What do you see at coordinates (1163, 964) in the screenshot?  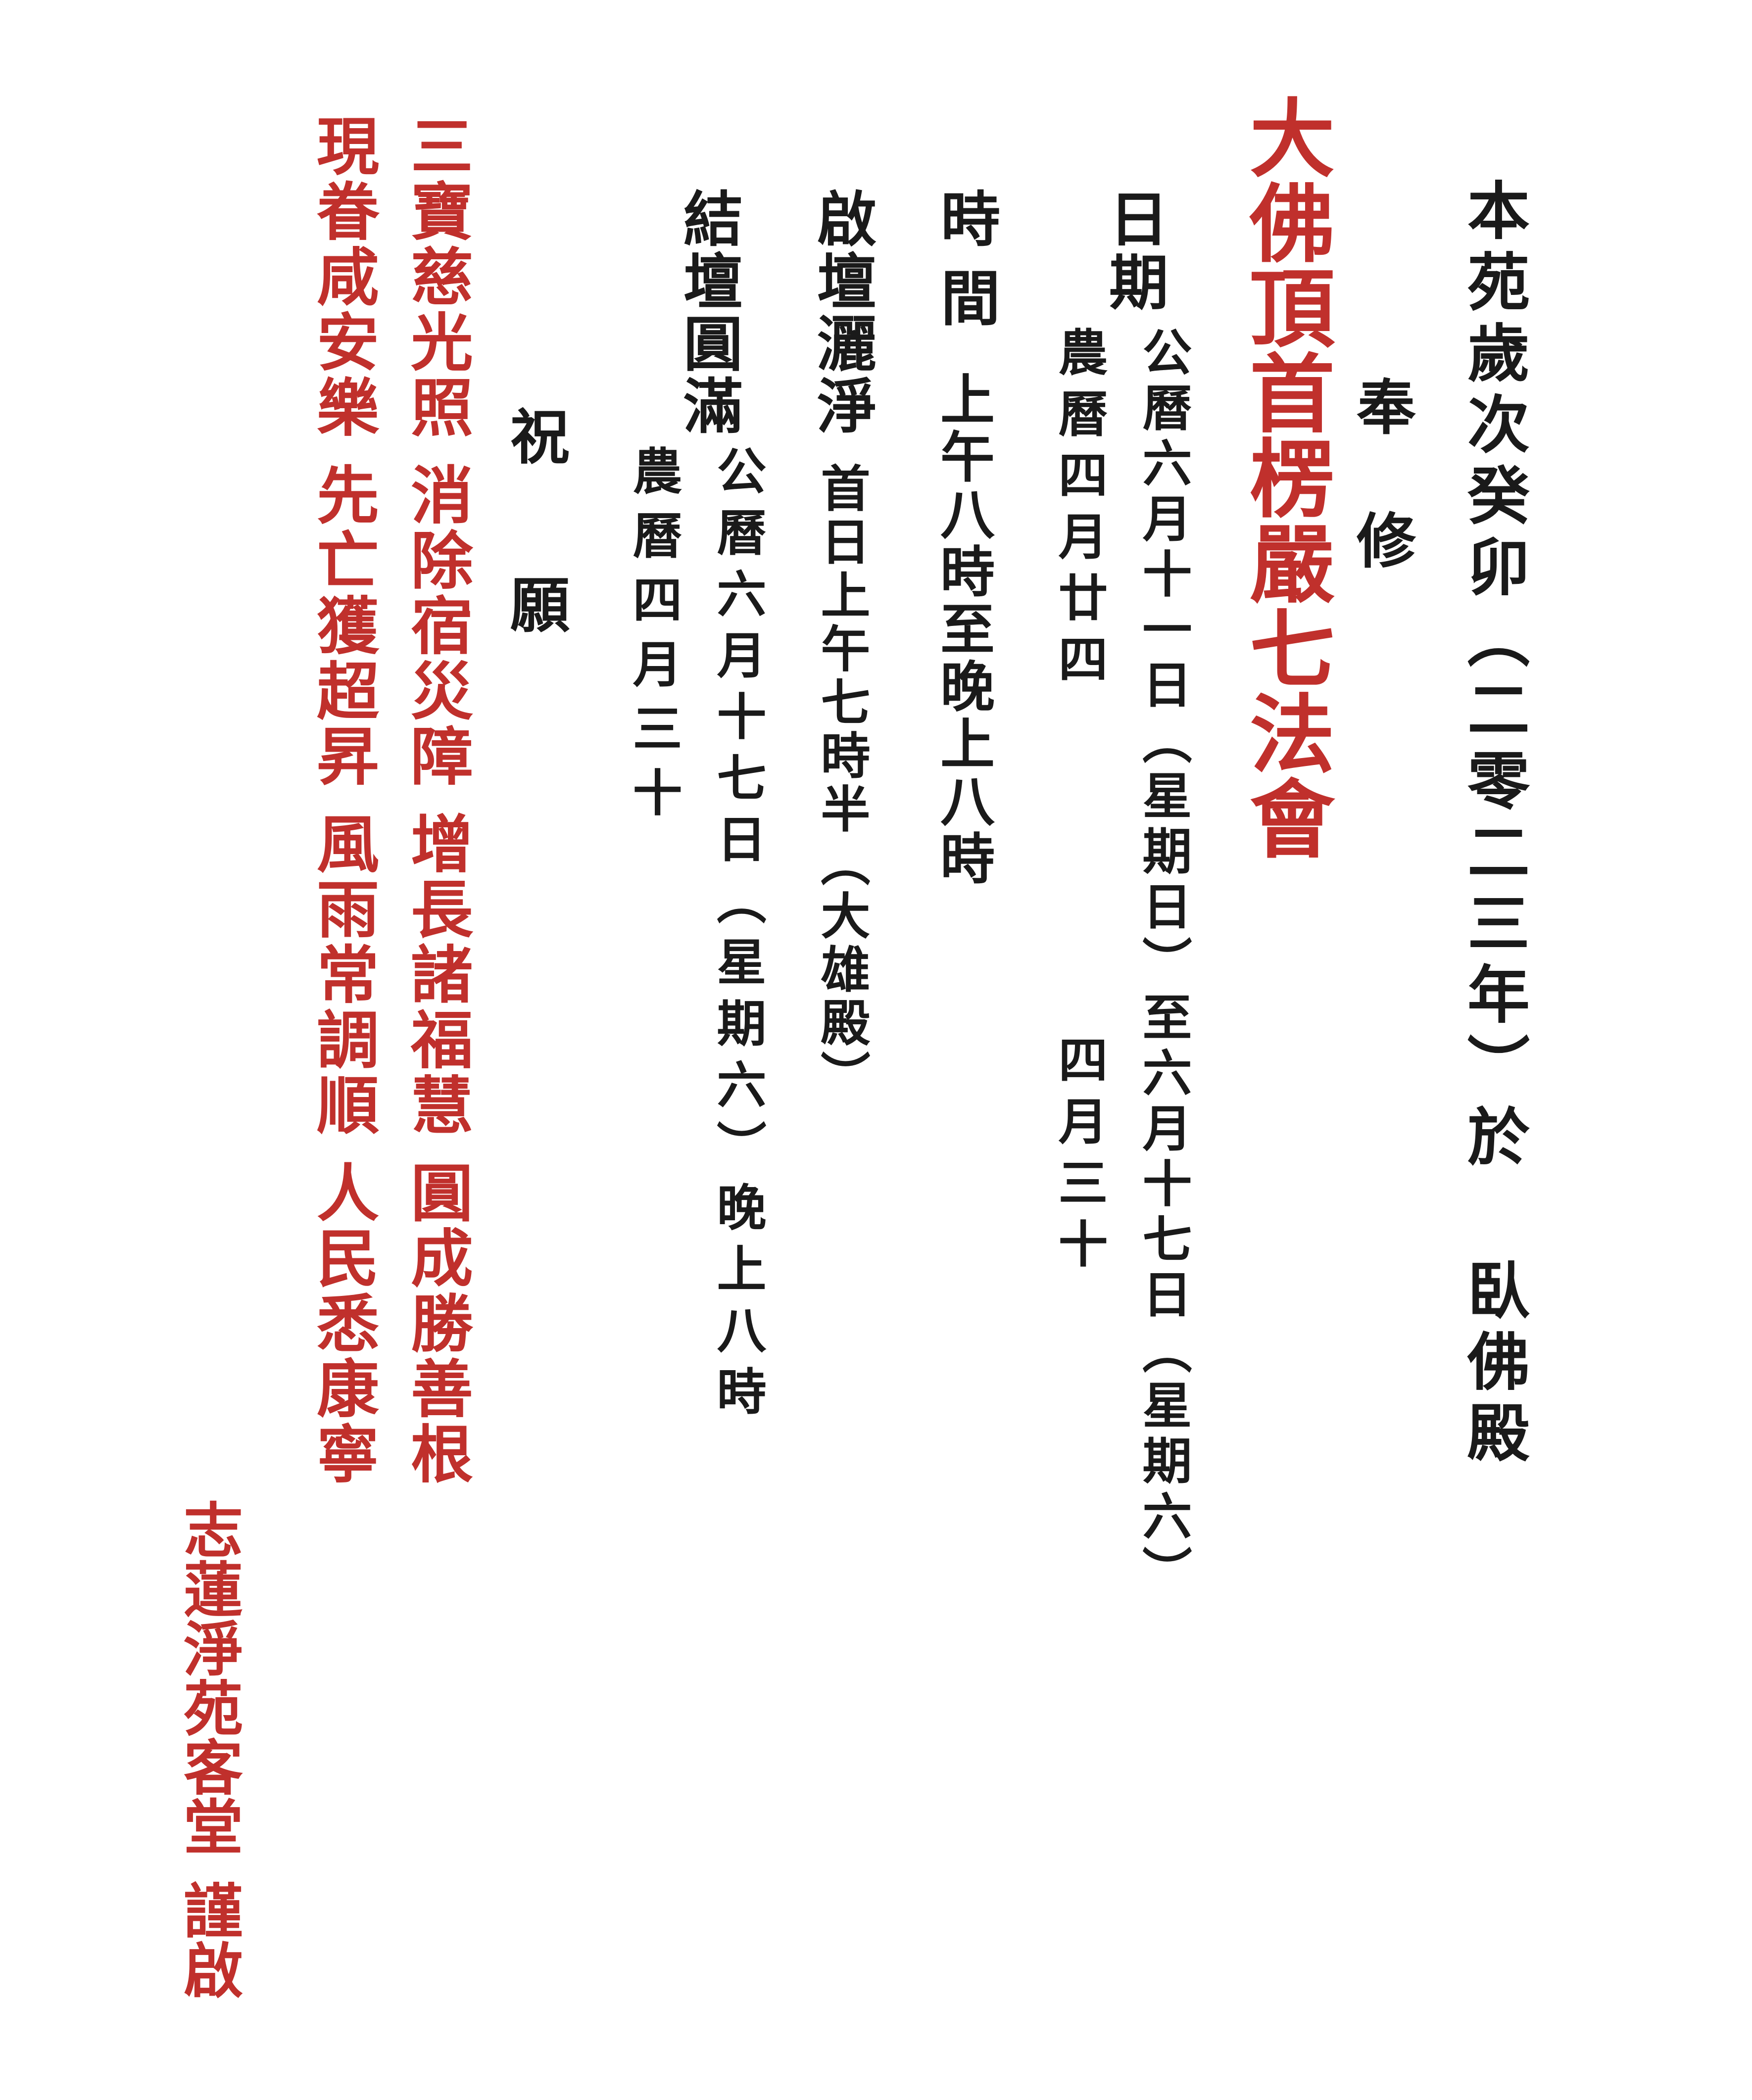 I see `date-gregorian: 公曆六月十一日（星期日）至六月十七日（星期六）` at bounding box center [1163, 964].